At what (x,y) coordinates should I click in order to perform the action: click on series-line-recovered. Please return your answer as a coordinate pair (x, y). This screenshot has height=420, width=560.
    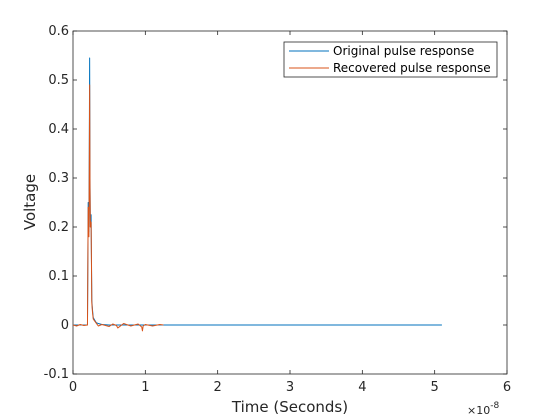
    Looking at the image, I should click on (118, 208).